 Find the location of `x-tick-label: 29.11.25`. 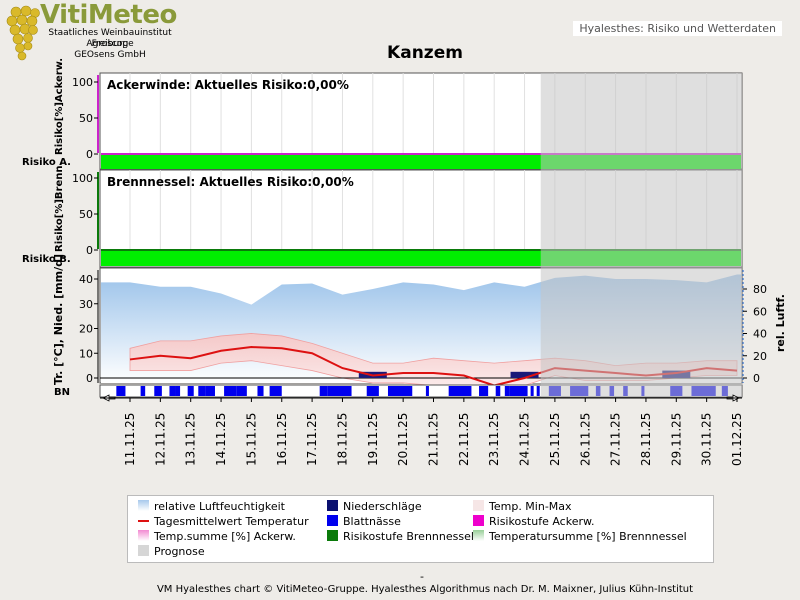

x-tick-label: 29.11.25 is located at coordinates (676, 439).